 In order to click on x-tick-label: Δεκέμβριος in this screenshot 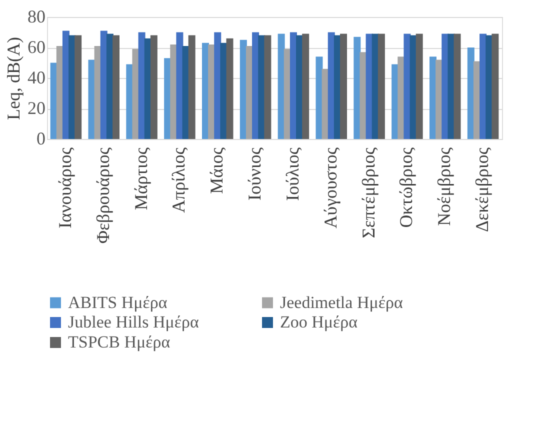, I will do `click(482, 190)`.